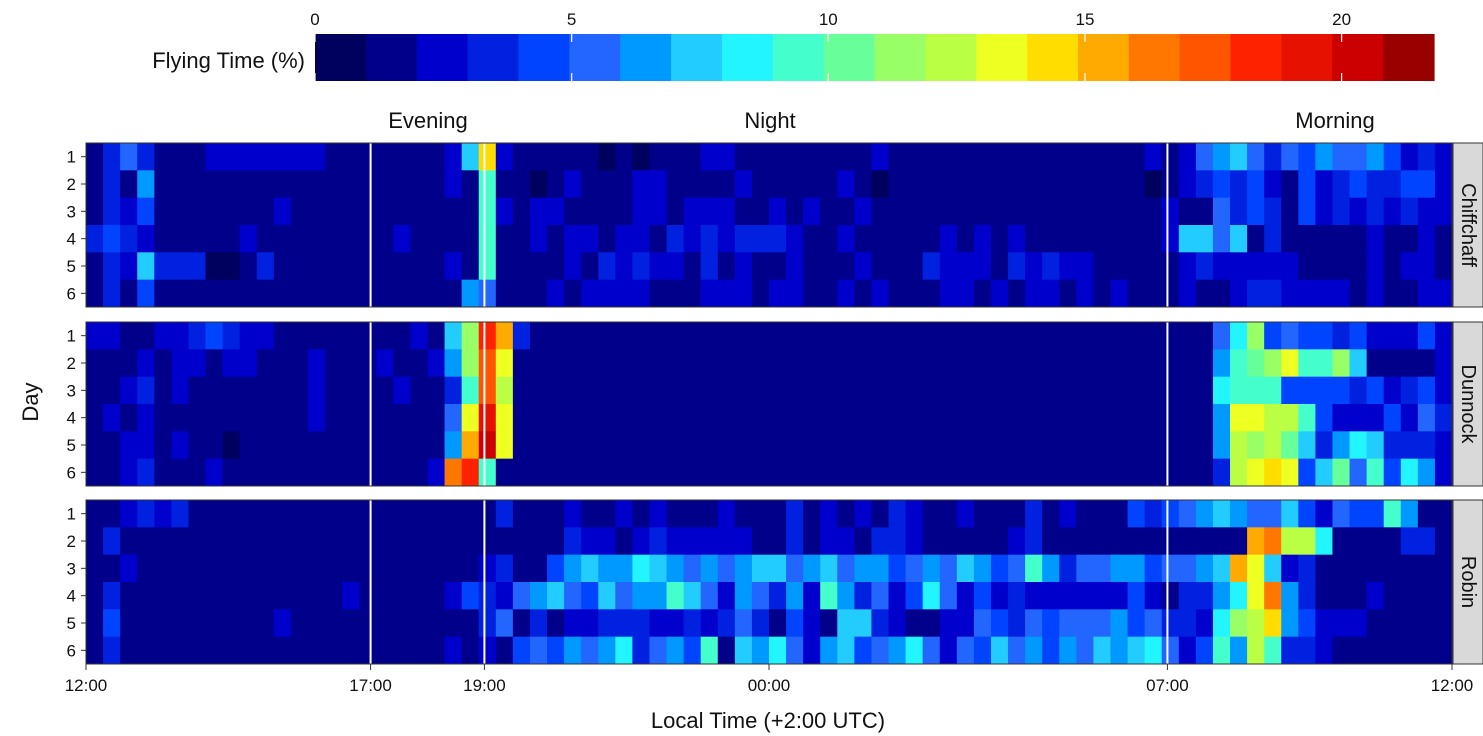 The height and width of the screenshot is (736, 1483). Describe the element at coordinates (875, 57) in the screenshot. I see `colorbar-swatches` at that location.